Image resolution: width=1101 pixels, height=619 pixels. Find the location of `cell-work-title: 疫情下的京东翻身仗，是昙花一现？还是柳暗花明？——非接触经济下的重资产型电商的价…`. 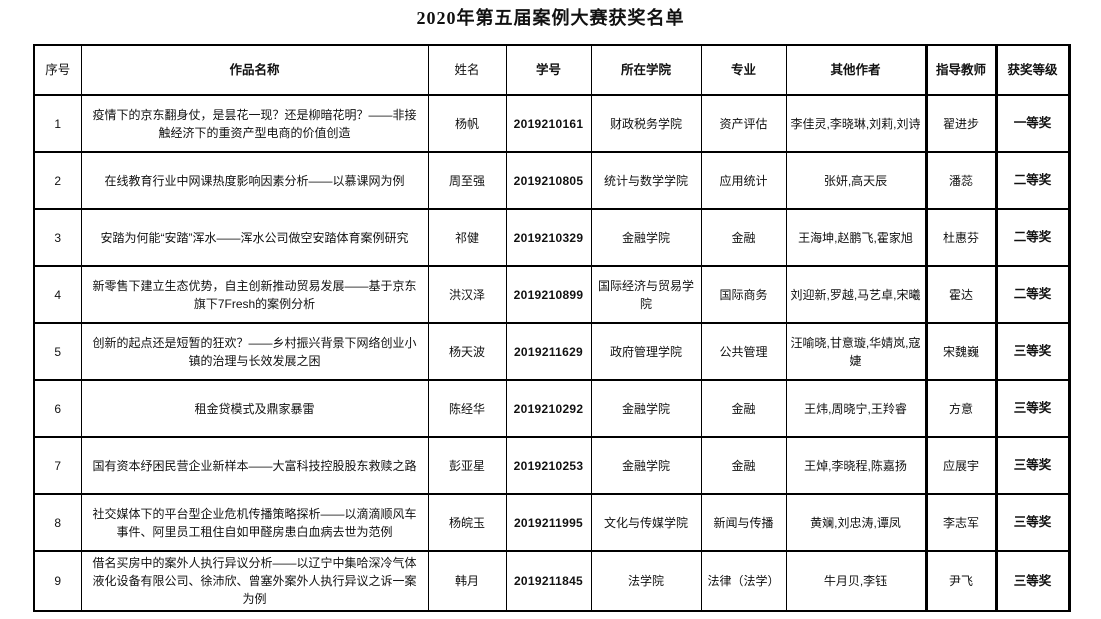

cell-work-title: 疫情下的京东翻身仗，是昙花一现？还是柳暗花明？——非接触经济下的重资产型电商的价… is located at coordinates (254, 123).